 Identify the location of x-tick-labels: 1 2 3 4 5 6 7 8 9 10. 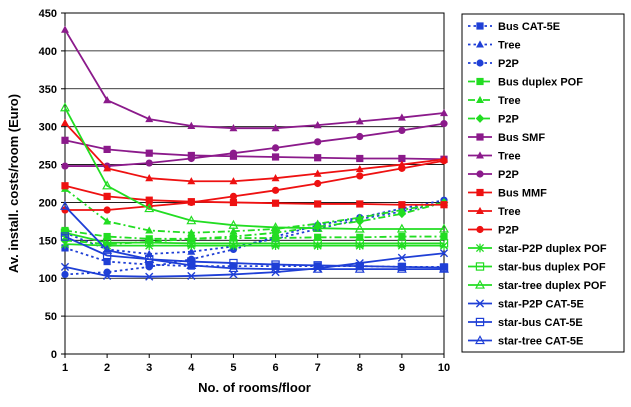
(256, 368).